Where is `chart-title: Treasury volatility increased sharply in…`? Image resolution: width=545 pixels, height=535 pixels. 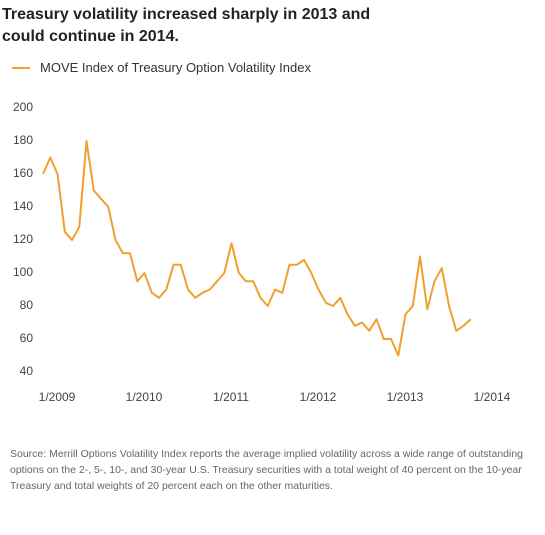 chart-title: Treasury volatility increased sharply in… is located at coordinates (186, 25).